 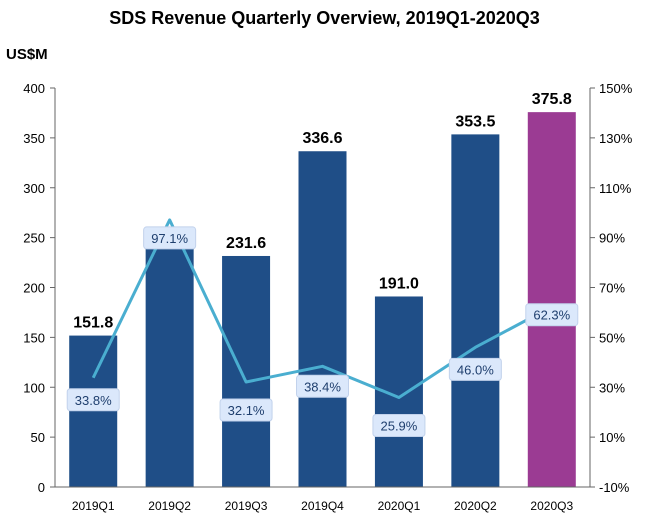 What do you see at coordinates (612, 238) in the screenshot?
I see `y2-tick-label: 90%` at bounding box center [612, 238].